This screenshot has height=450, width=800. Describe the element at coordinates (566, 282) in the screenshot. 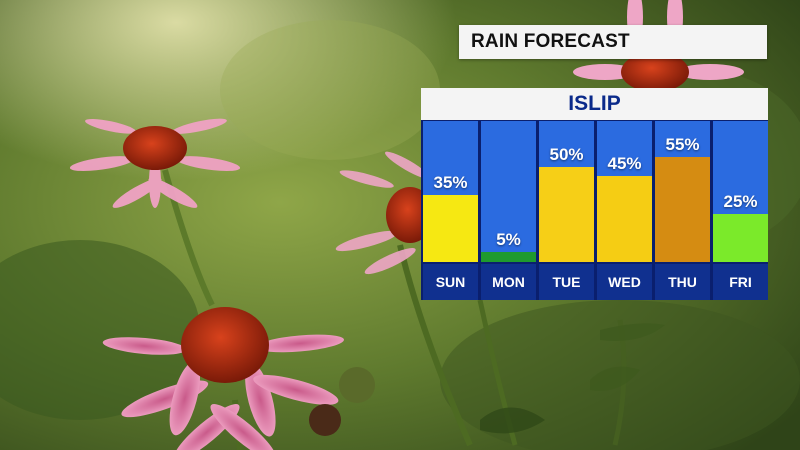

I see `day-label: TUE` at that location.